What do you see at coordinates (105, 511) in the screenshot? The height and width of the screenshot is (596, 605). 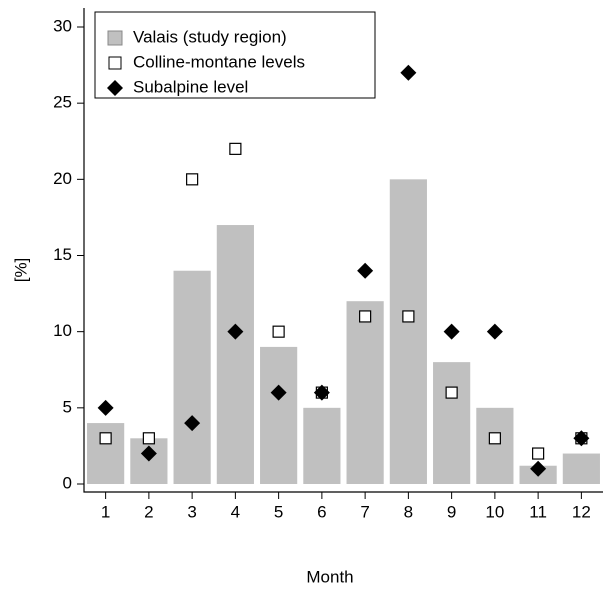 I see `x-tick-label: 1` at bounding box center [105, 511].